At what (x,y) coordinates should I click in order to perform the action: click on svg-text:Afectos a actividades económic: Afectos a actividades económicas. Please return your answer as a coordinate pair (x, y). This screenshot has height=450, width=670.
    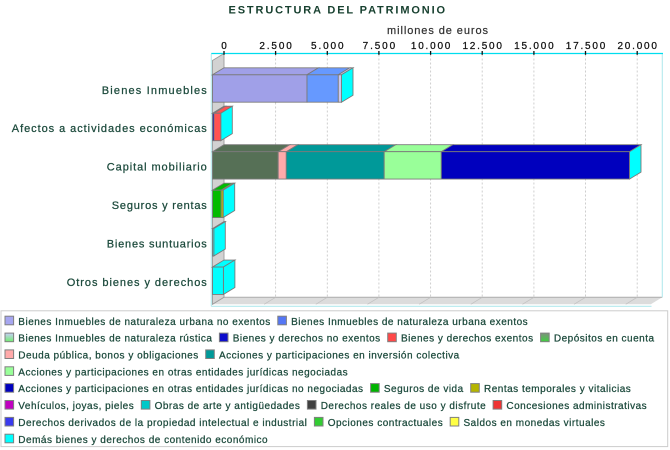
    Looking at the image, I should click on (109, 129).